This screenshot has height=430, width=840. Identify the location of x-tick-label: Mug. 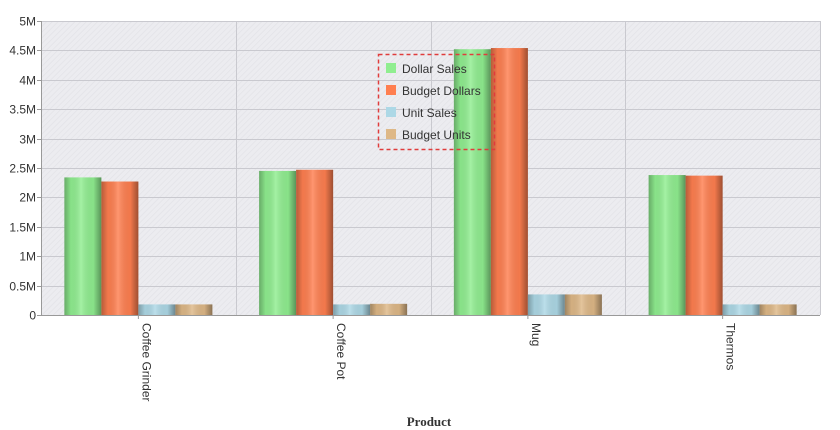
(536, 334).